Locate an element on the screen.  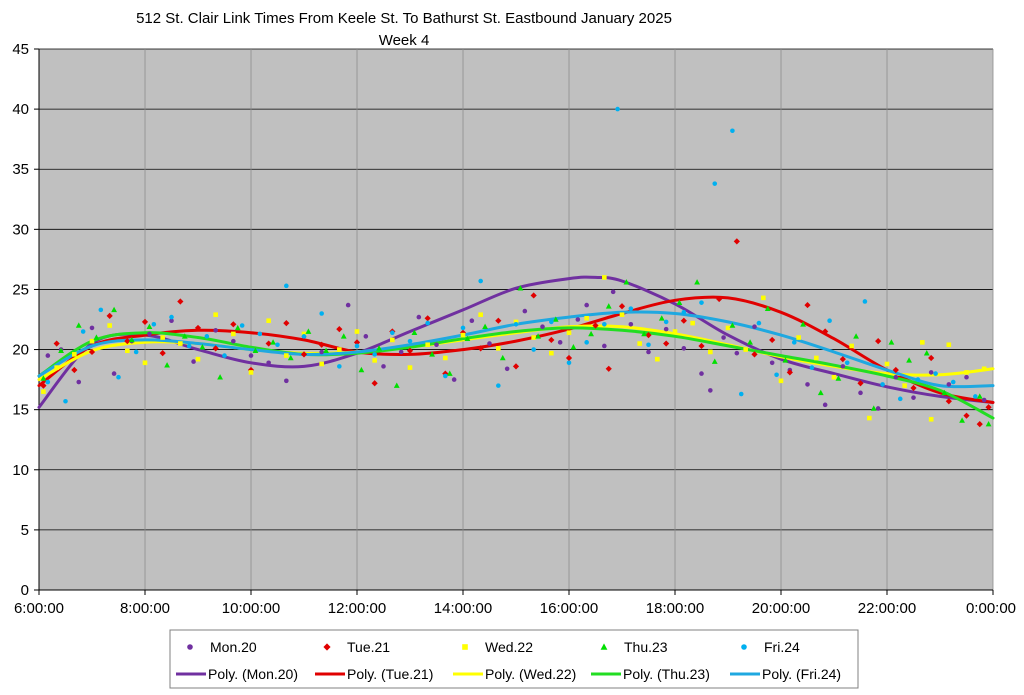
legend-label: Mon.20 is located at coordinates (233, 647).